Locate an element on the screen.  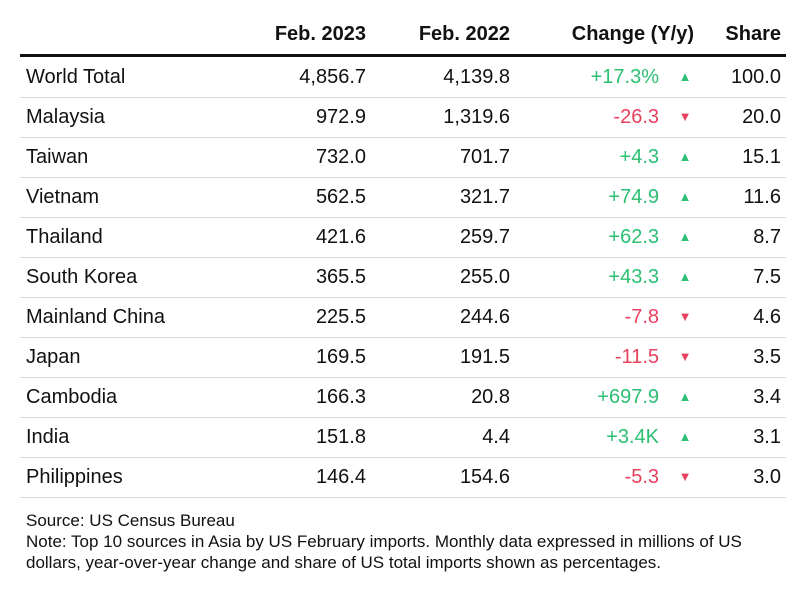
value-feb-2023: 146.4 is located at coordinates (340, 477).